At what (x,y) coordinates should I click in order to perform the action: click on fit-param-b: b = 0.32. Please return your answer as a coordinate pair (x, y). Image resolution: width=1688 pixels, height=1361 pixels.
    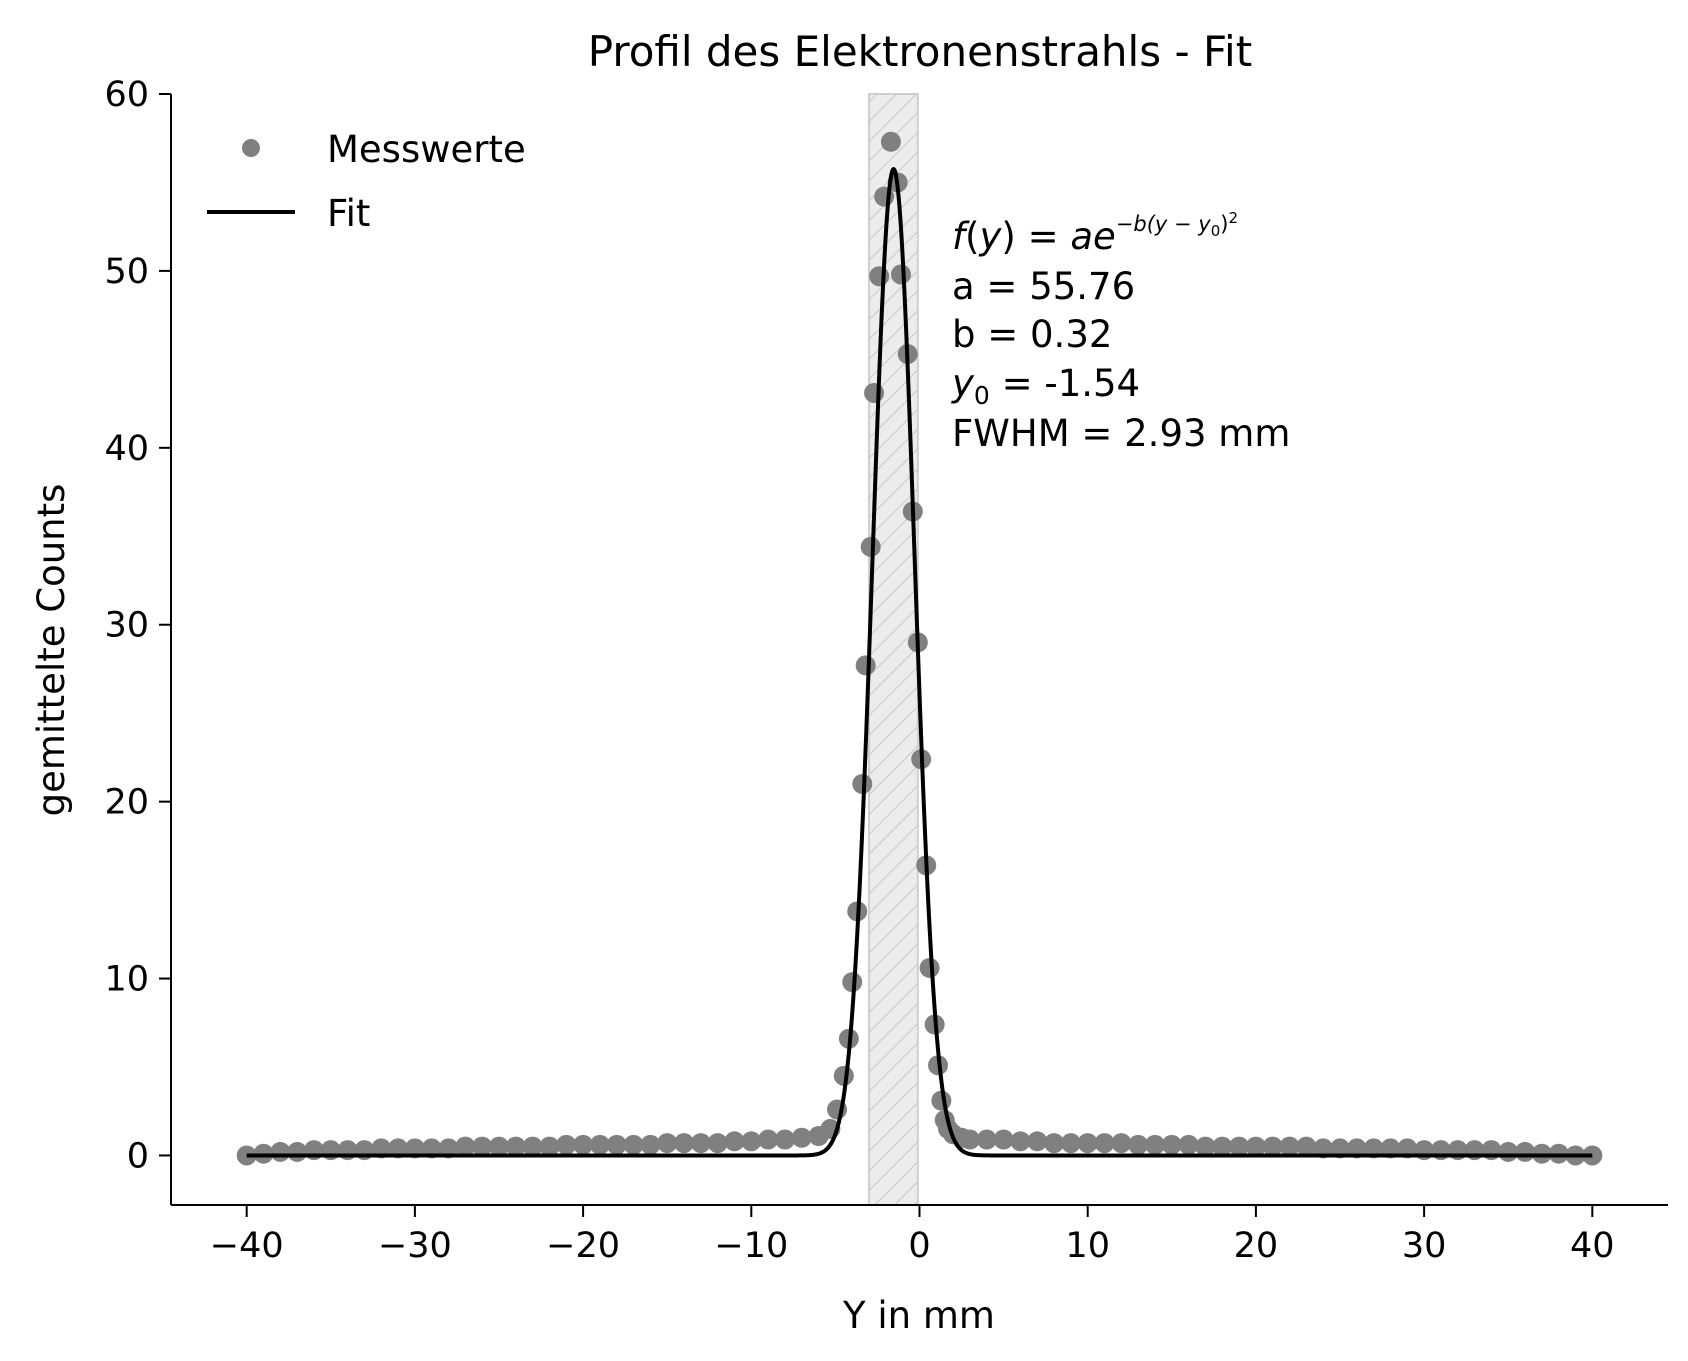
    Looking at the image, I should click on (1032, 334).